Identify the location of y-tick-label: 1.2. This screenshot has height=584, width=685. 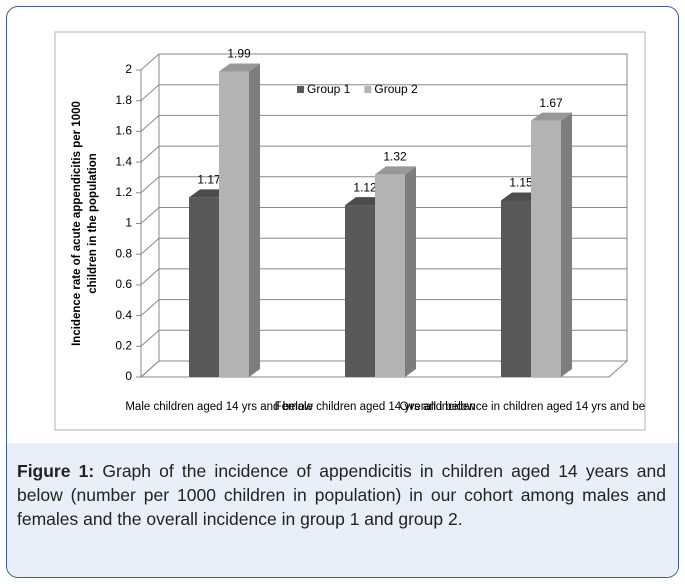
(123, 192).